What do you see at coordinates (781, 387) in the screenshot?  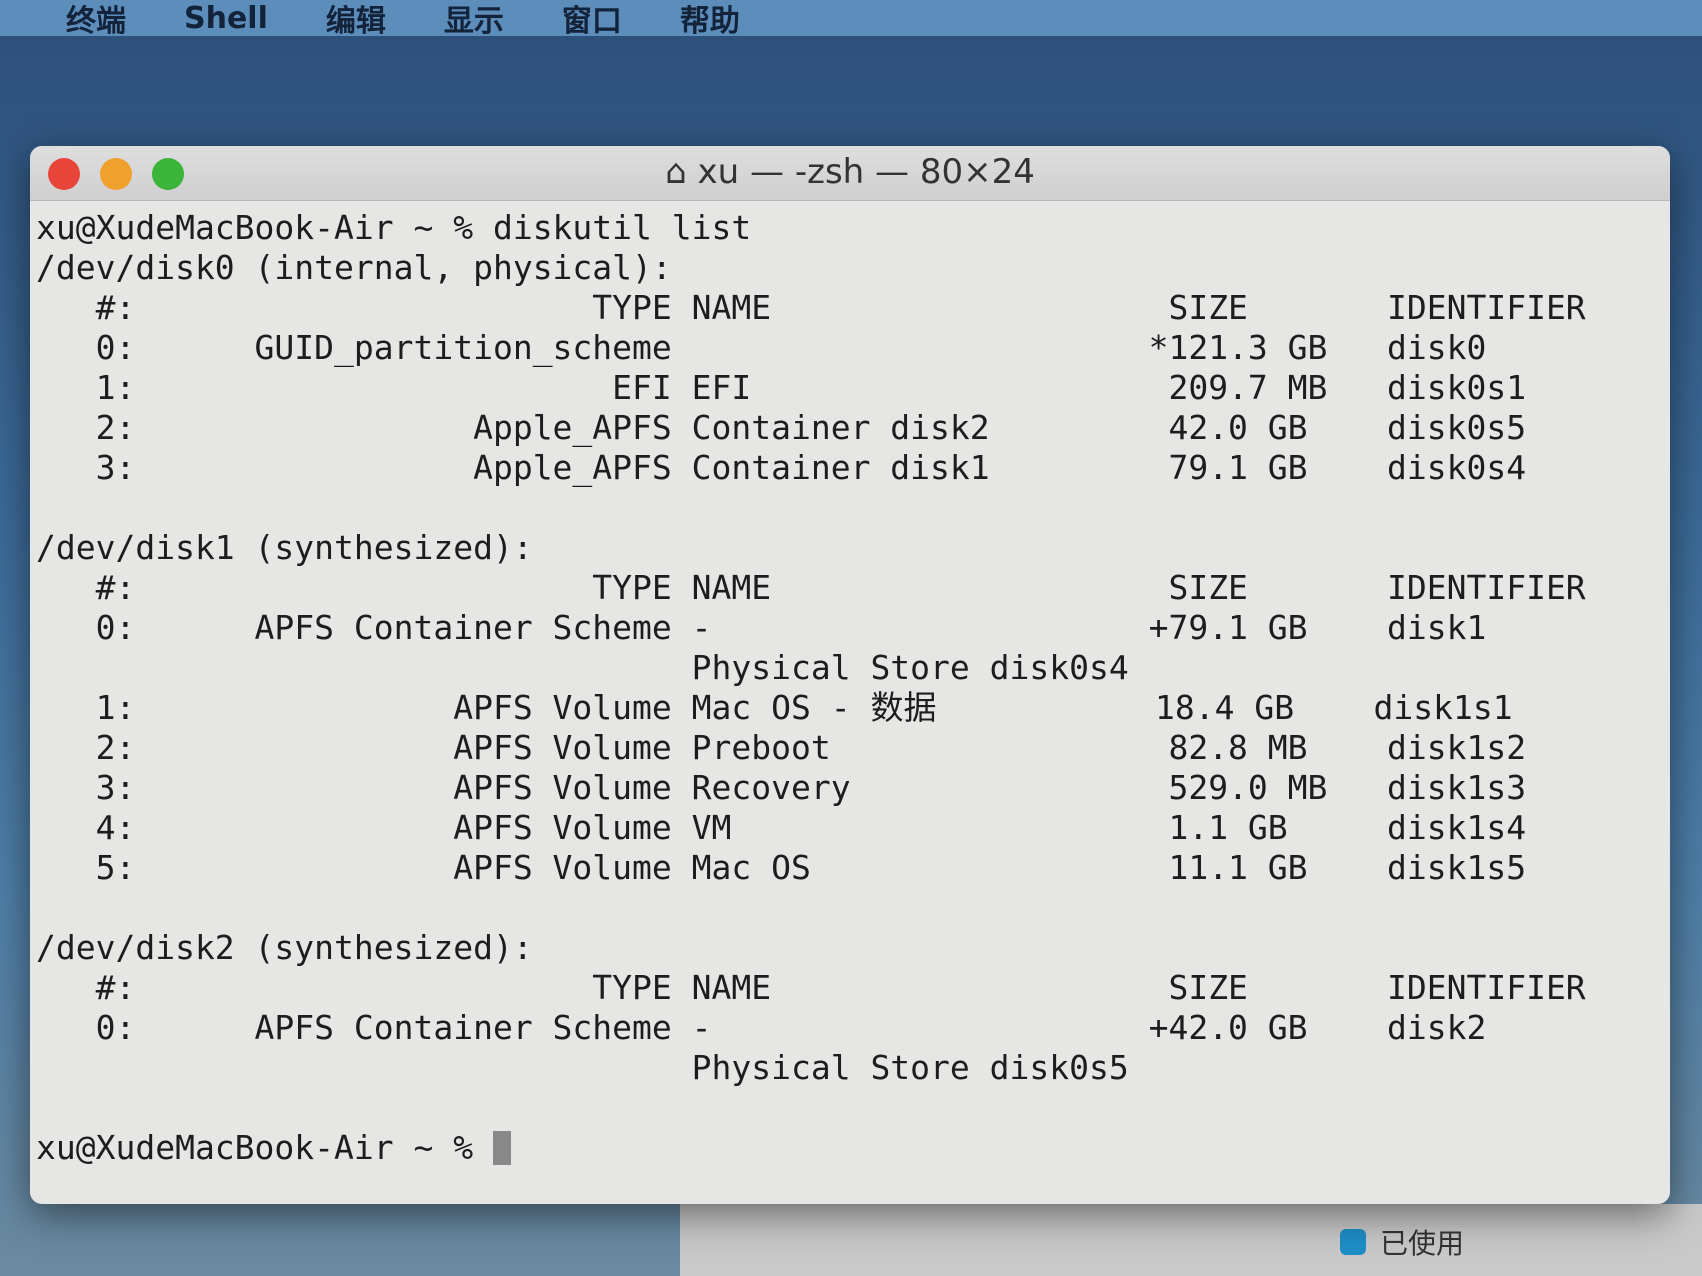 I see `terminal-line: 1: EFI EFI 209.7 MB disk0s1` at bounding box center [781, 387].